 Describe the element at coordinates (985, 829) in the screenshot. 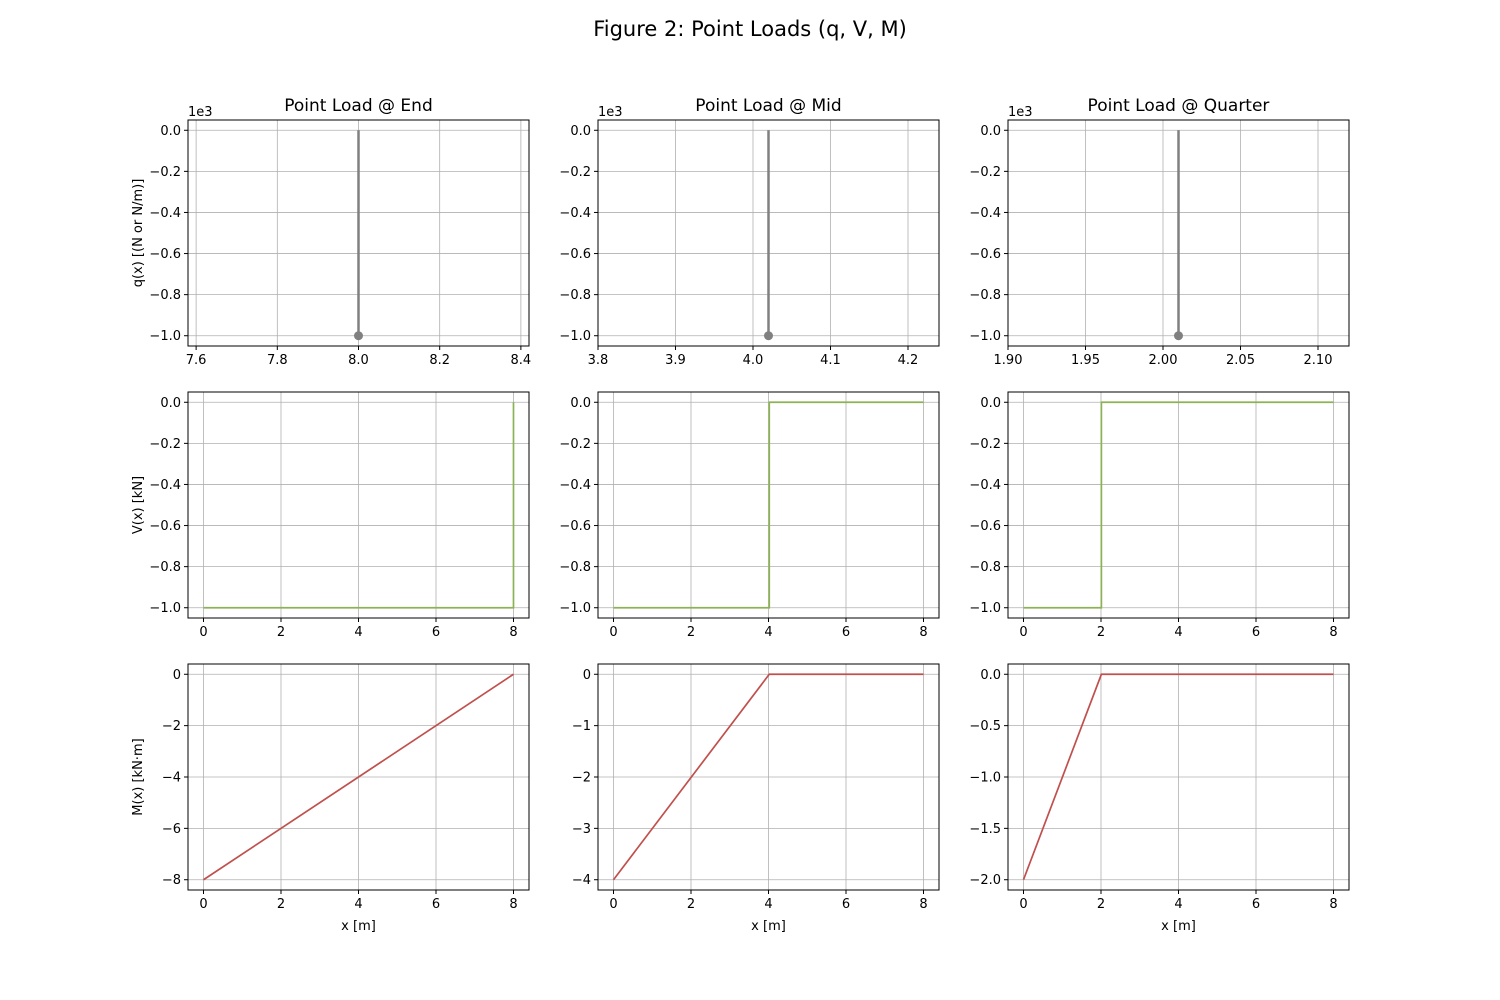

I see `y-tick-label: −1.5` at that location.